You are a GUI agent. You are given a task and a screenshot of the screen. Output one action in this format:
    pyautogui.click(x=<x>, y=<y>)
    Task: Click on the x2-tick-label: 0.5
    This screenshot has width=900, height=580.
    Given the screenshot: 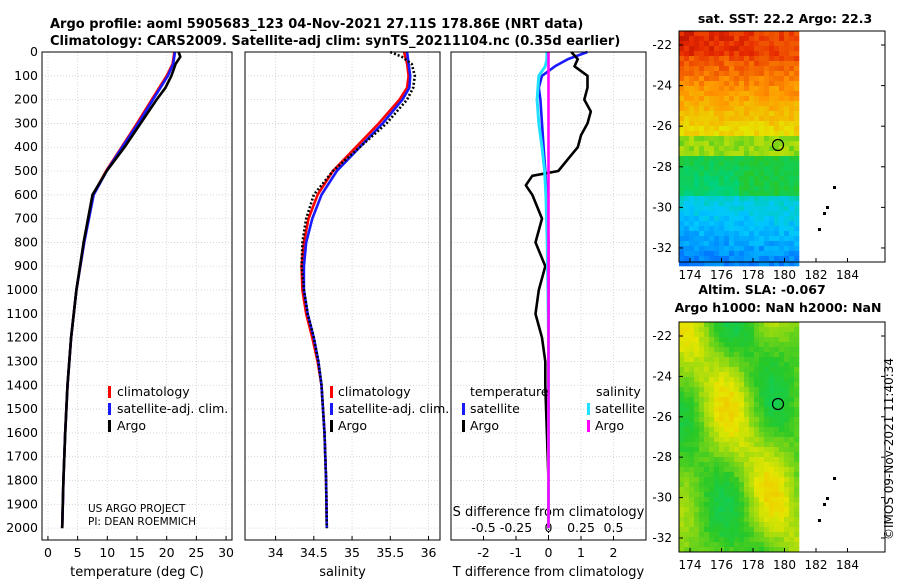 What is the action you would take?
    pyautogui.click(x=614, y=527)
    